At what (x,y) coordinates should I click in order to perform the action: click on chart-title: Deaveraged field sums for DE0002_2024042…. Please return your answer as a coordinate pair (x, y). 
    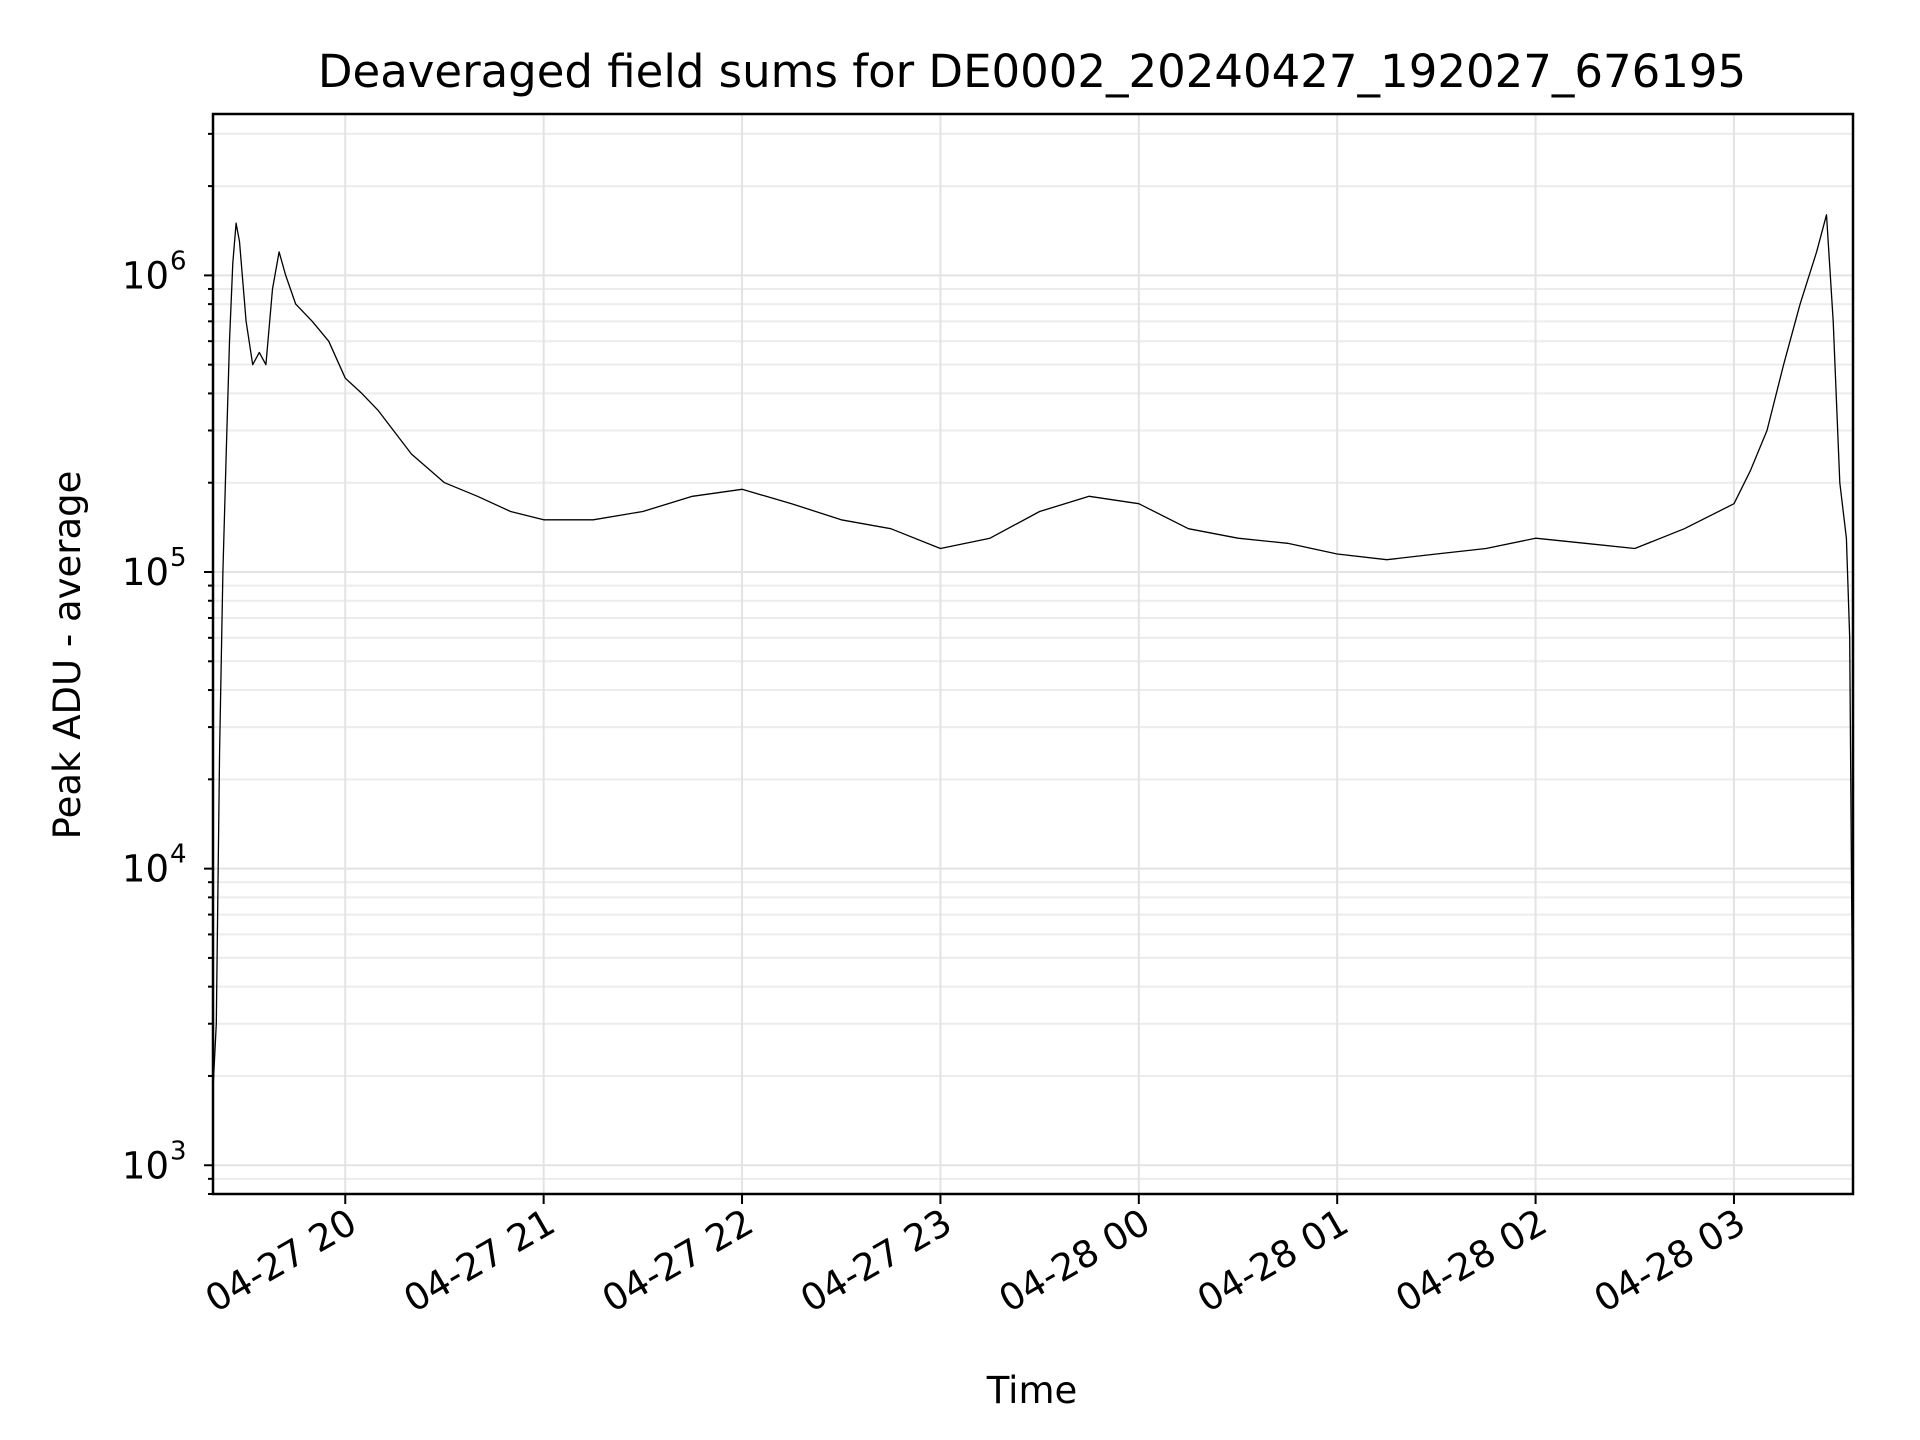
    Looking at the image, I should click on (1032, 71).